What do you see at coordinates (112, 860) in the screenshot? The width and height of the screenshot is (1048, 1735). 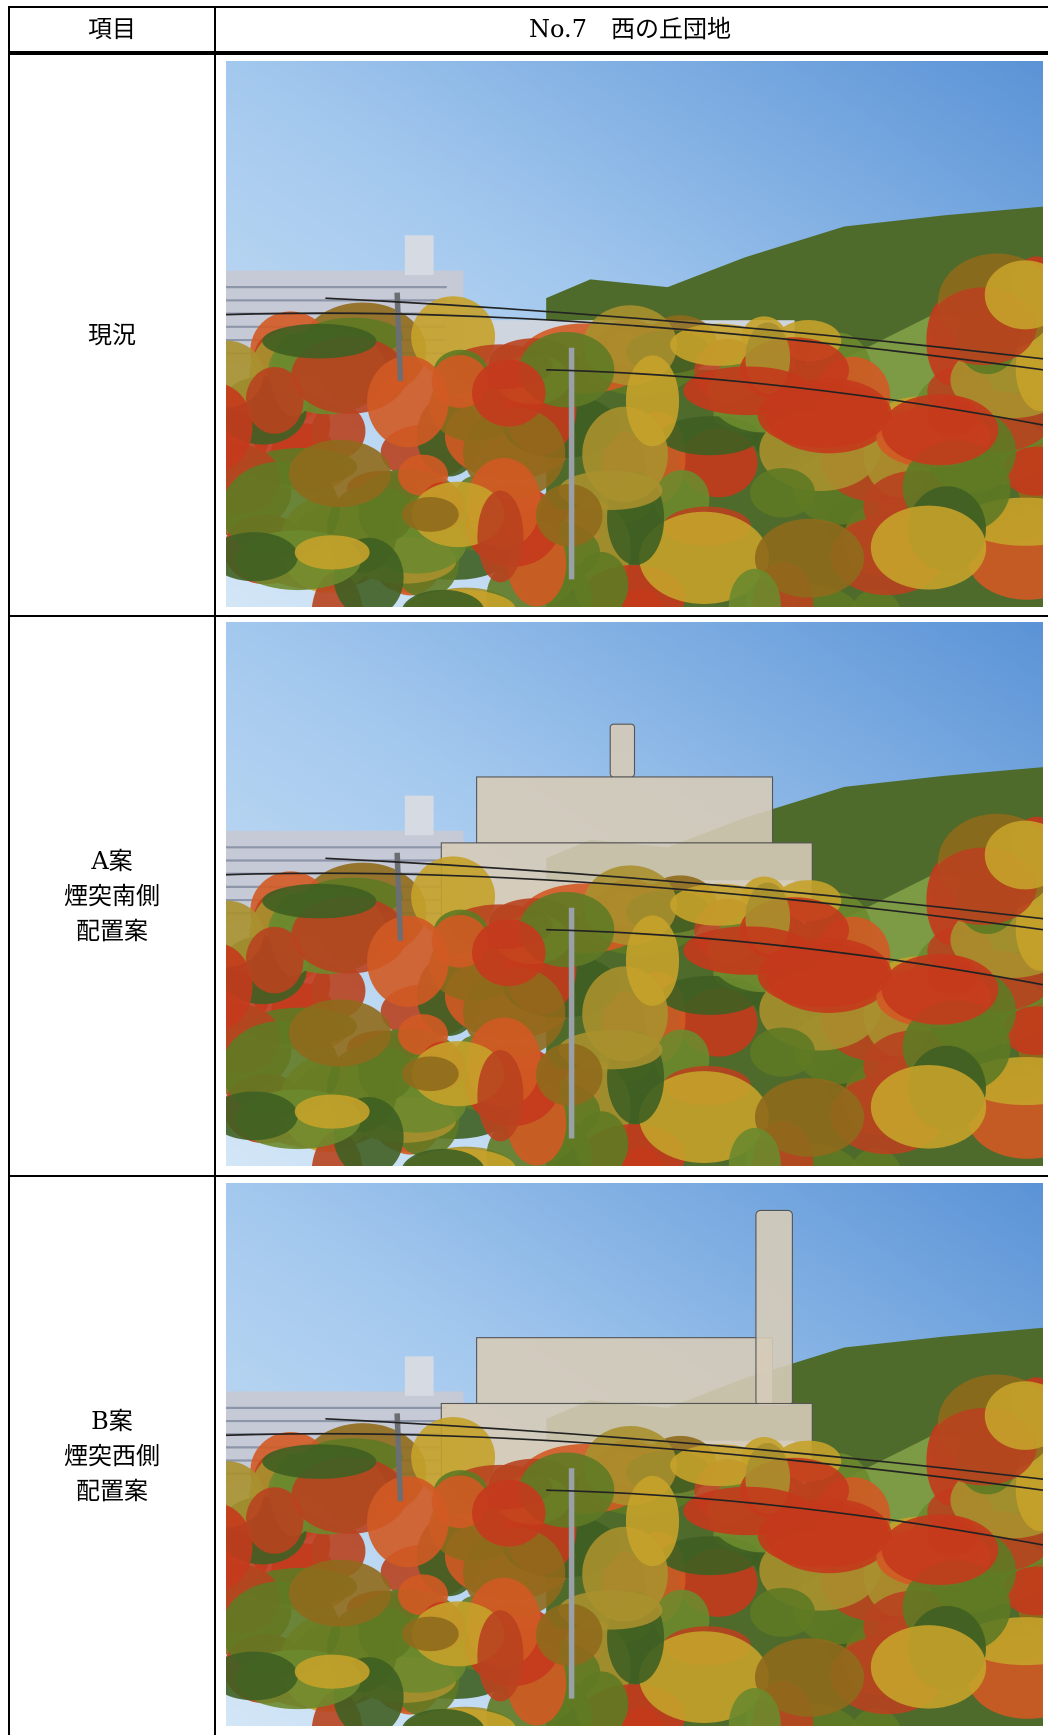 I see `row-label: A案` at bounding box center [112, 860].